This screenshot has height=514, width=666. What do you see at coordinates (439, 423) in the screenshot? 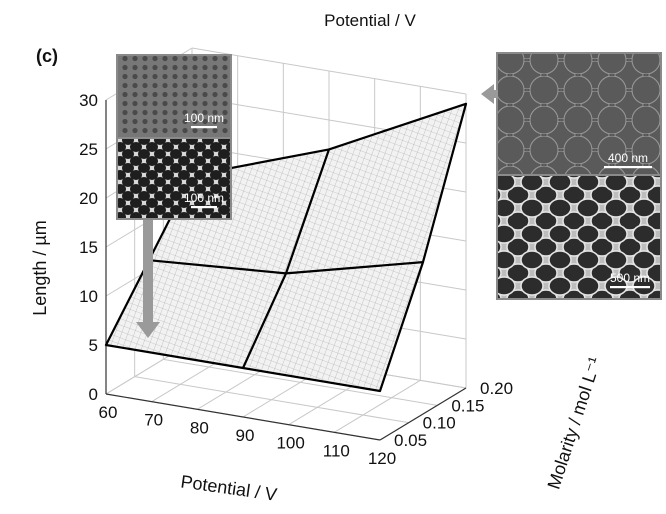
I see `y-tick-label: 0.10` at bounding box center [439, 423].